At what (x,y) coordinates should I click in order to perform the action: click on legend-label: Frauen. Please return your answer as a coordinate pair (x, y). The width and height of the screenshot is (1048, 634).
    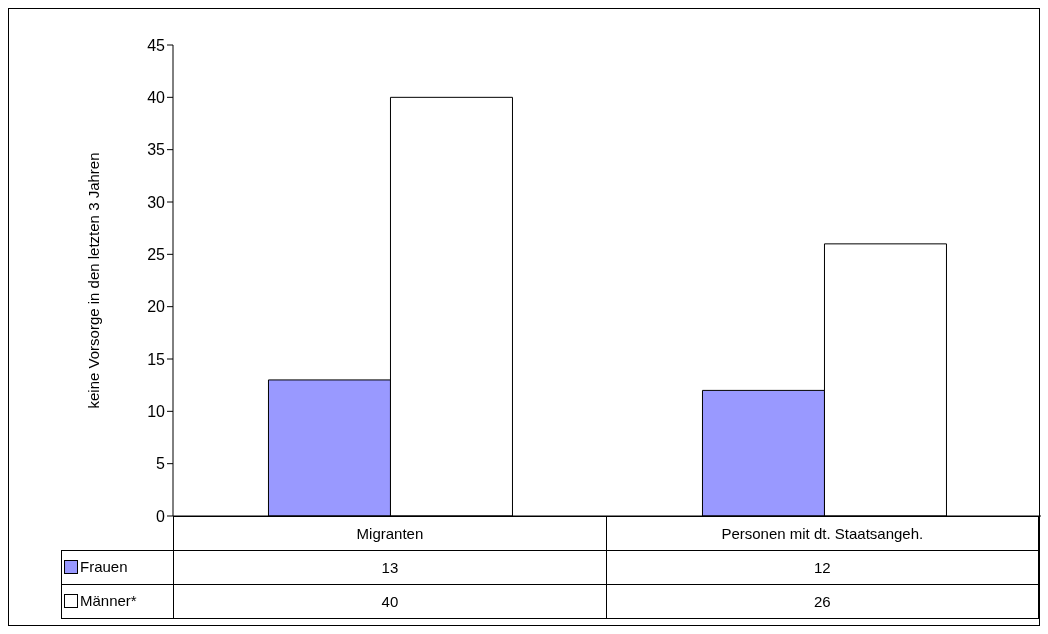
    Looking at the image, I should click on (103, 567).